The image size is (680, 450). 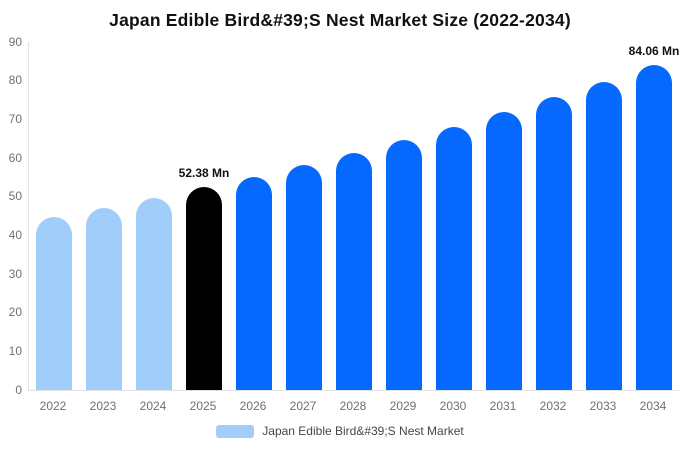 I want to click on y-axis-label-30: 30, so click(x=15, y=273).